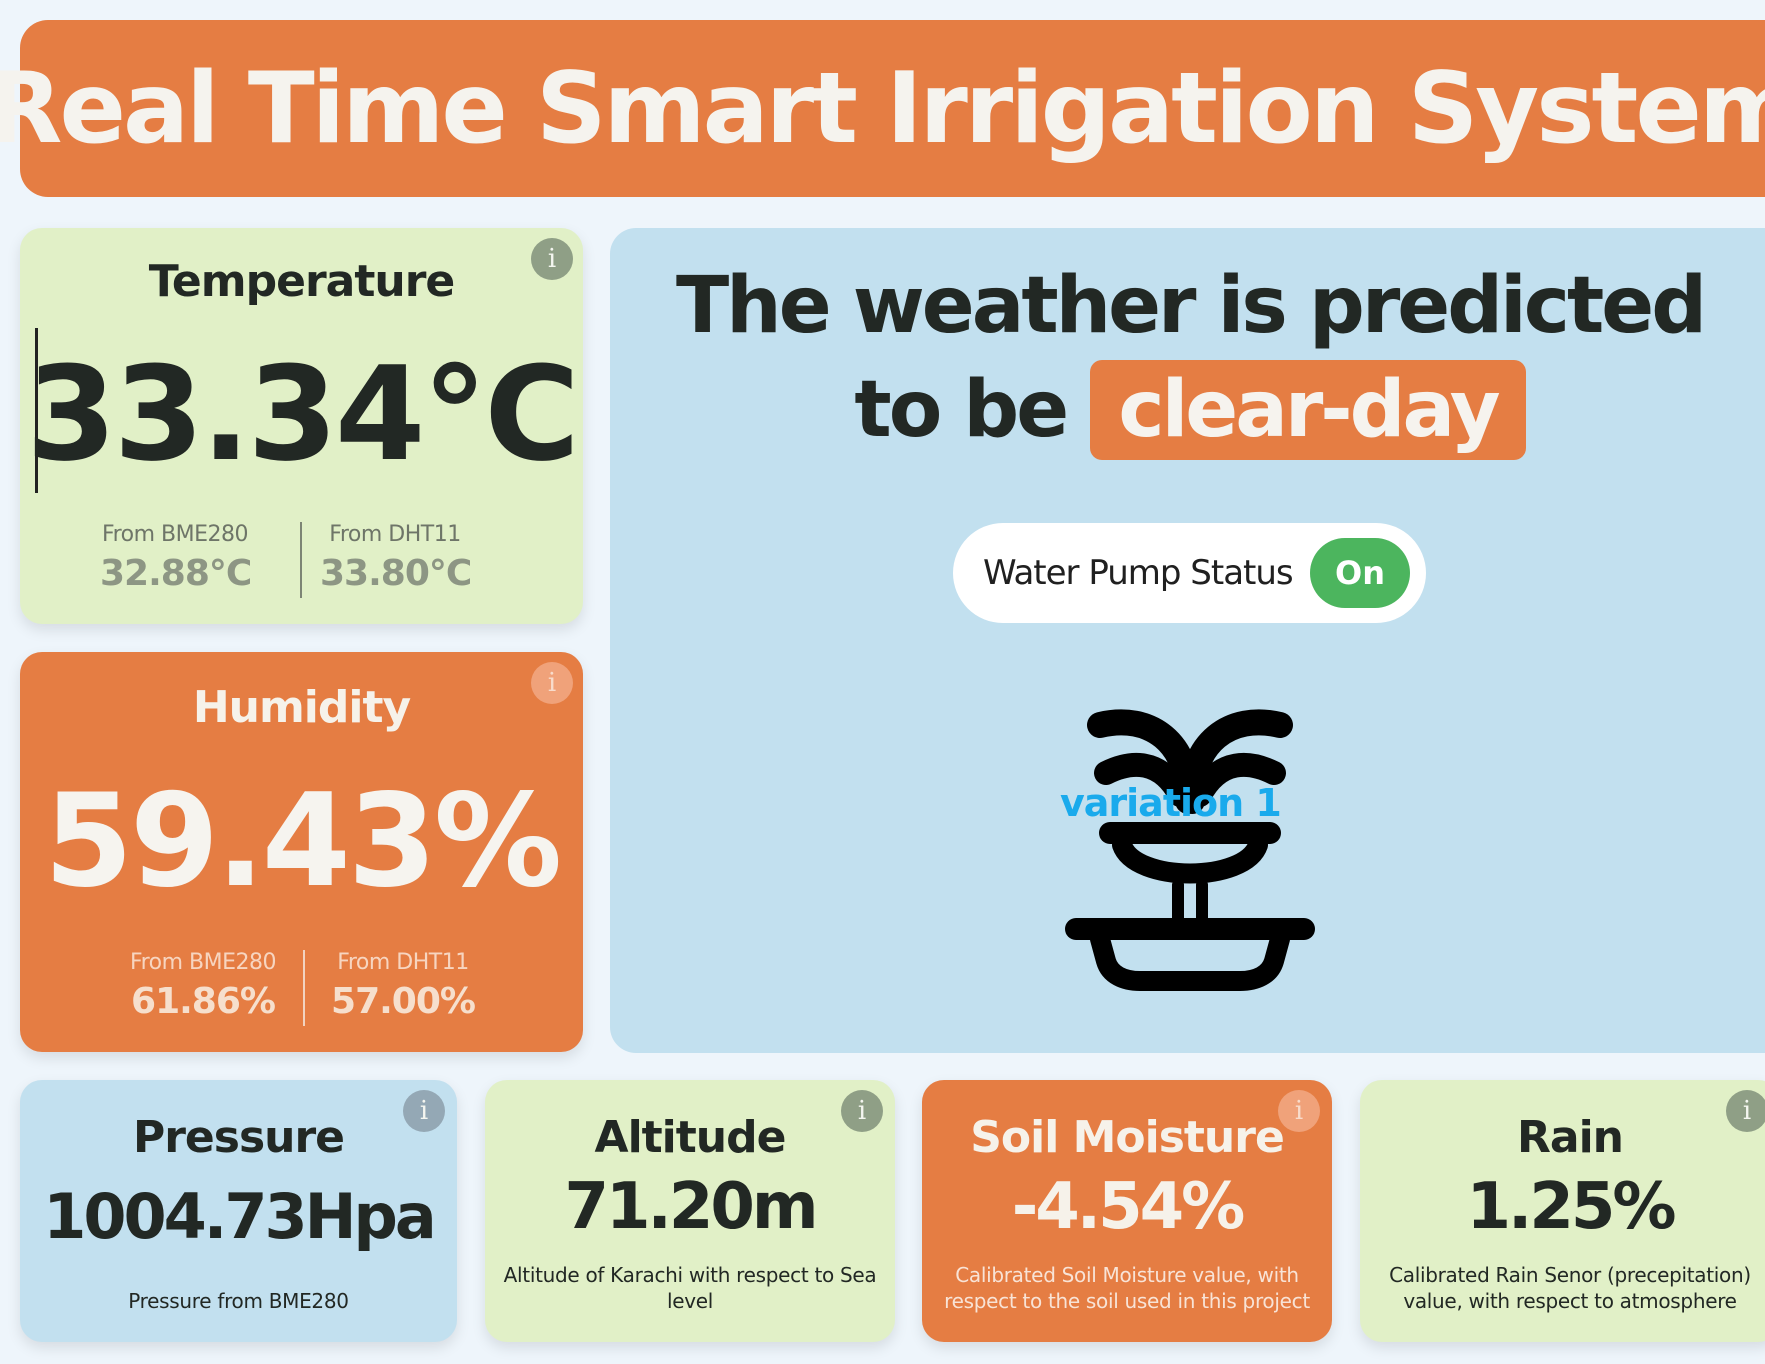 The width and height of the screenshot is (1765, 1364). Describe the element at coordinates (176, 573) in the screenshot. I see `source-value: 32.88°C` at that location.